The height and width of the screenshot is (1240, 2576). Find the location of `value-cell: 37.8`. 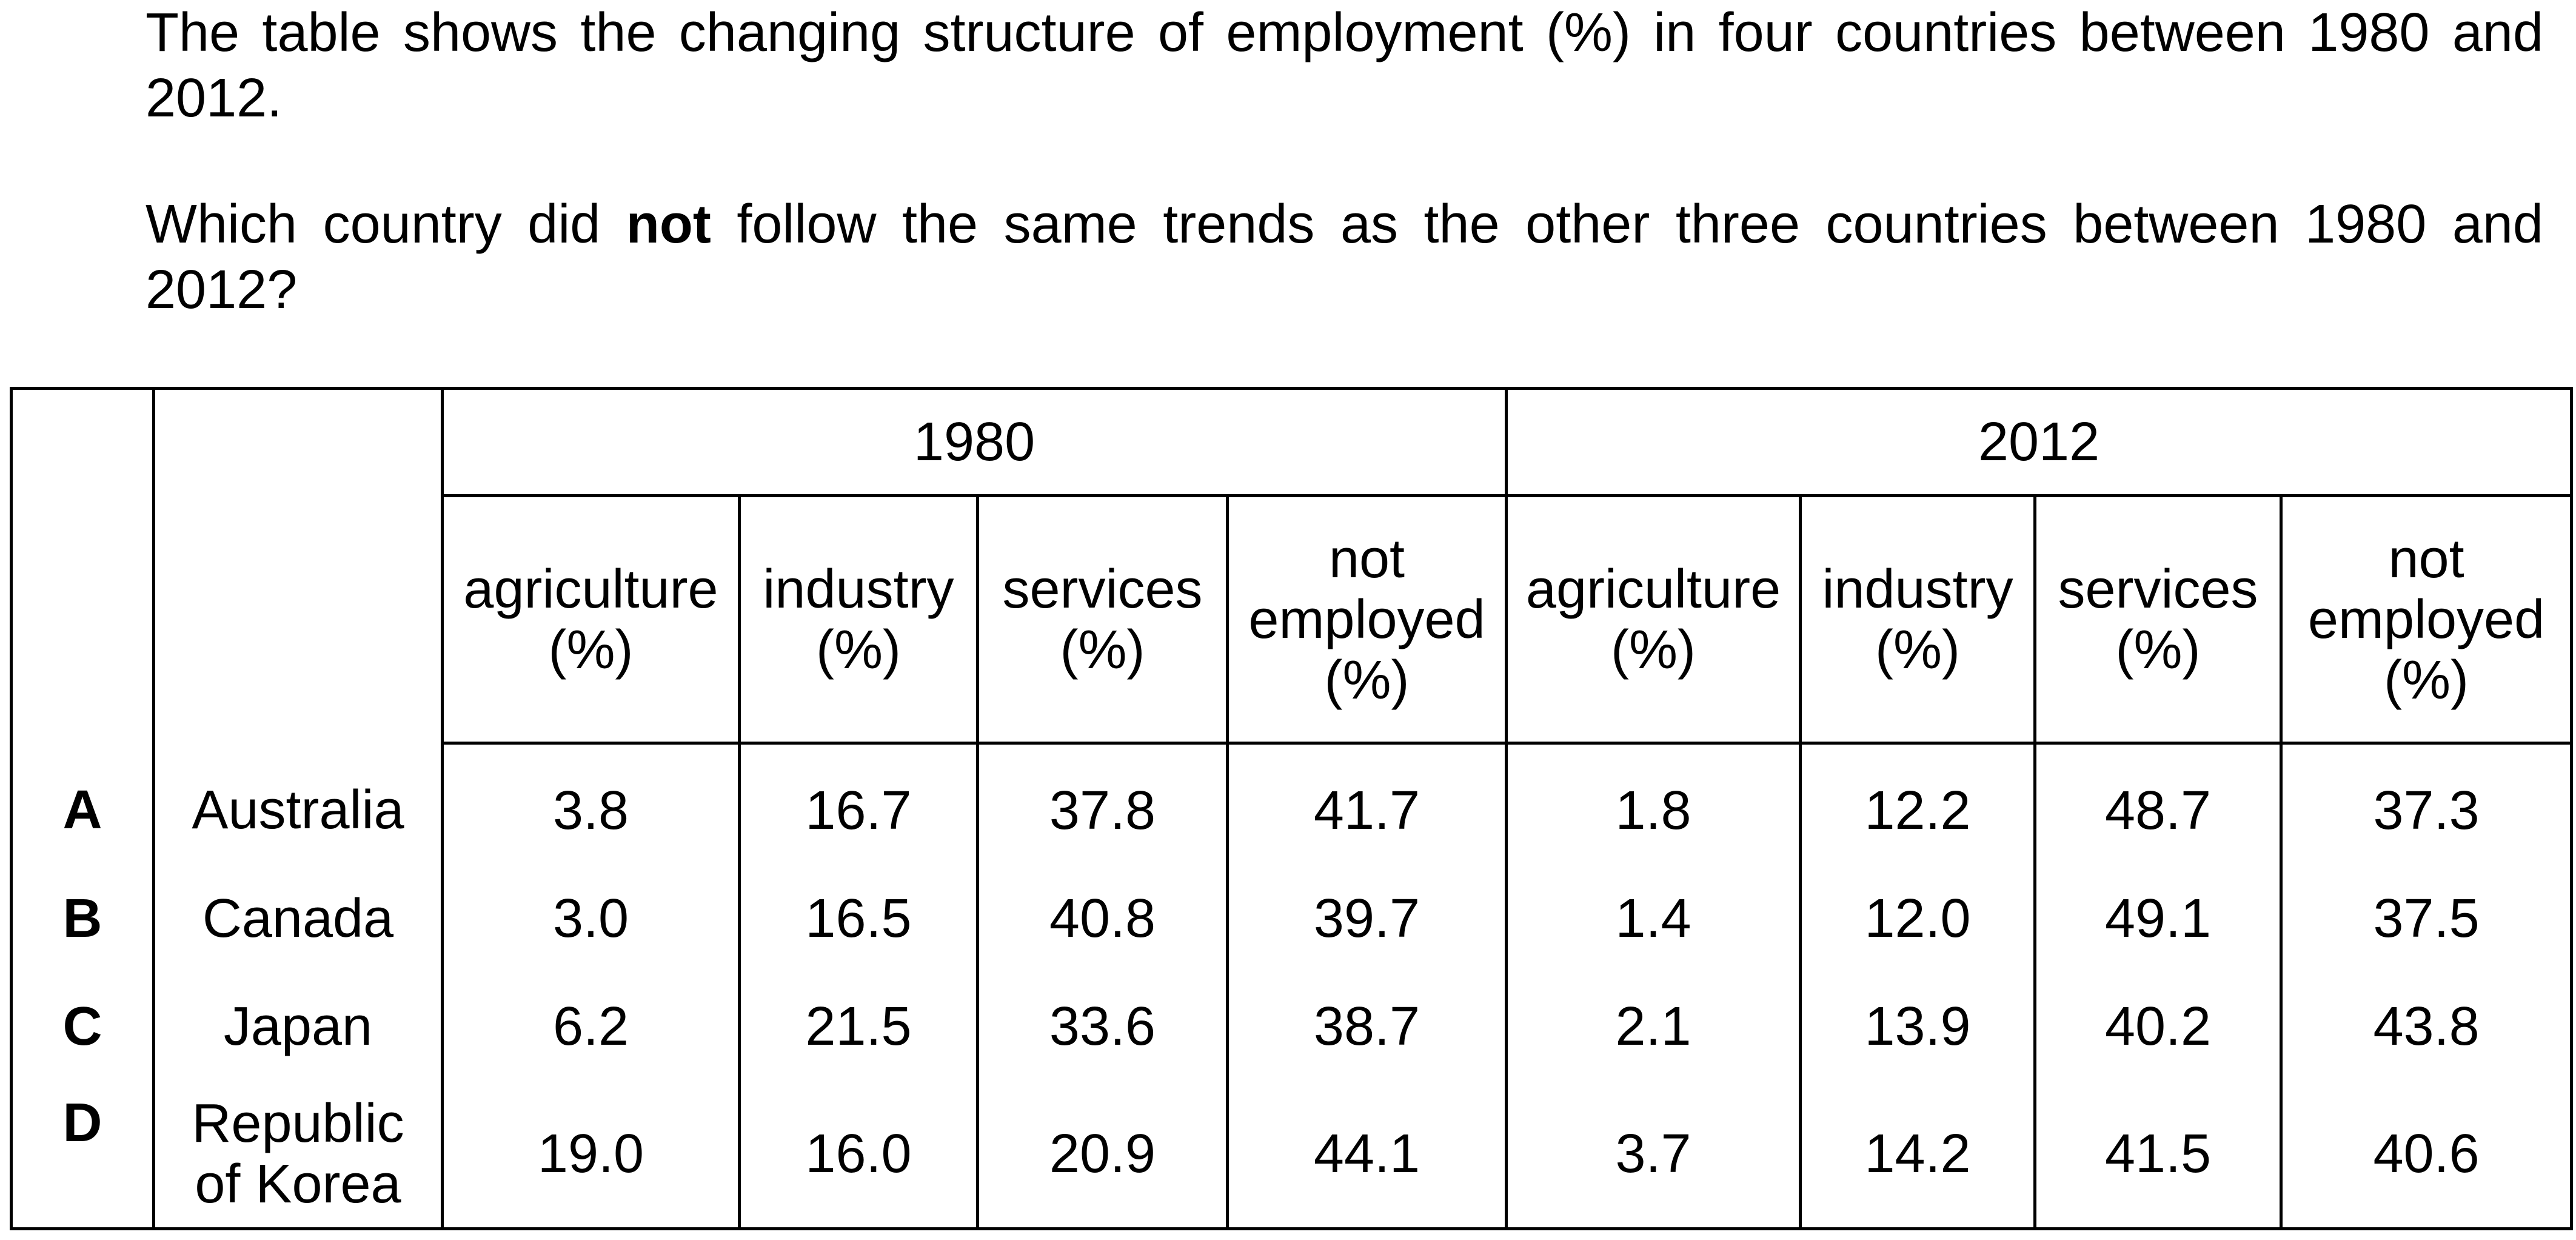

value-cell: 37.8 is located at coordinates (1102, 804).